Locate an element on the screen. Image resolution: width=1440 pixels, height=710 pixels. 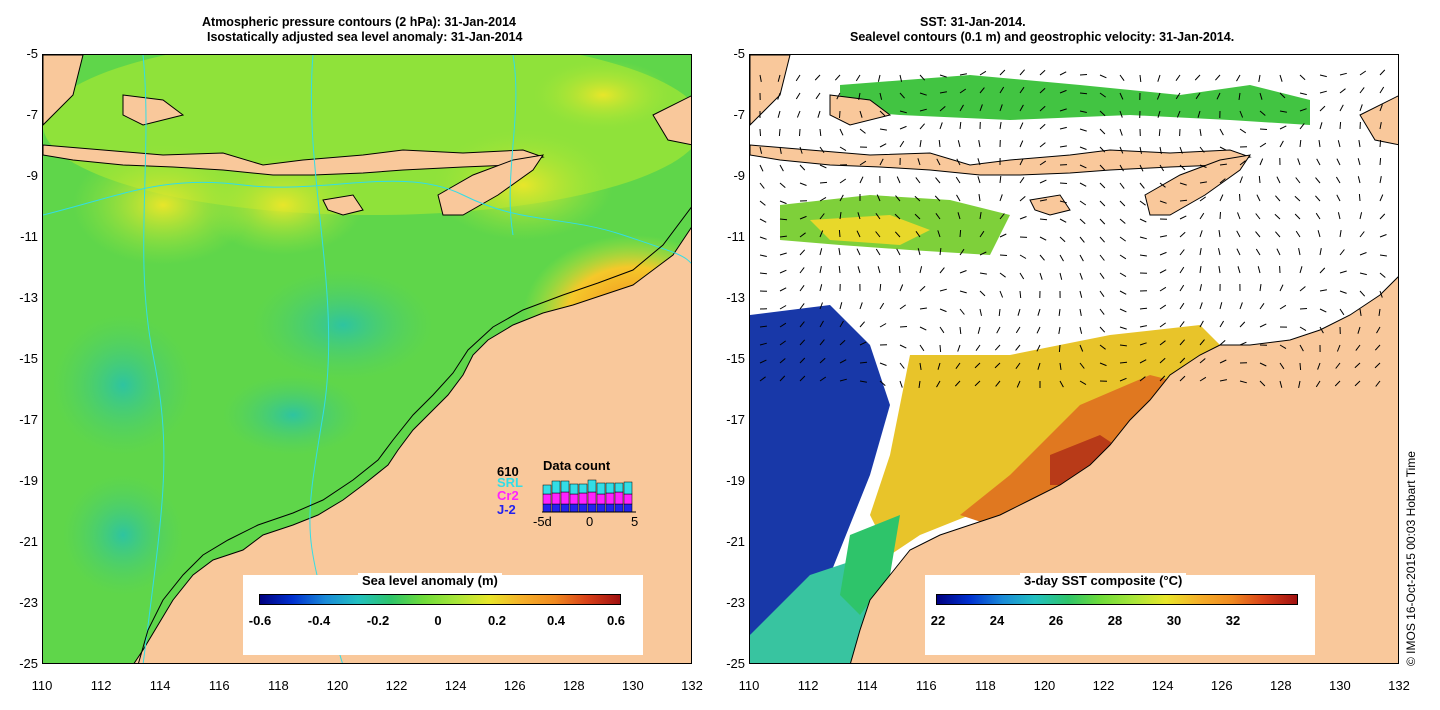
sst-tick-4: 30 is located at coordinates (1174, 620).